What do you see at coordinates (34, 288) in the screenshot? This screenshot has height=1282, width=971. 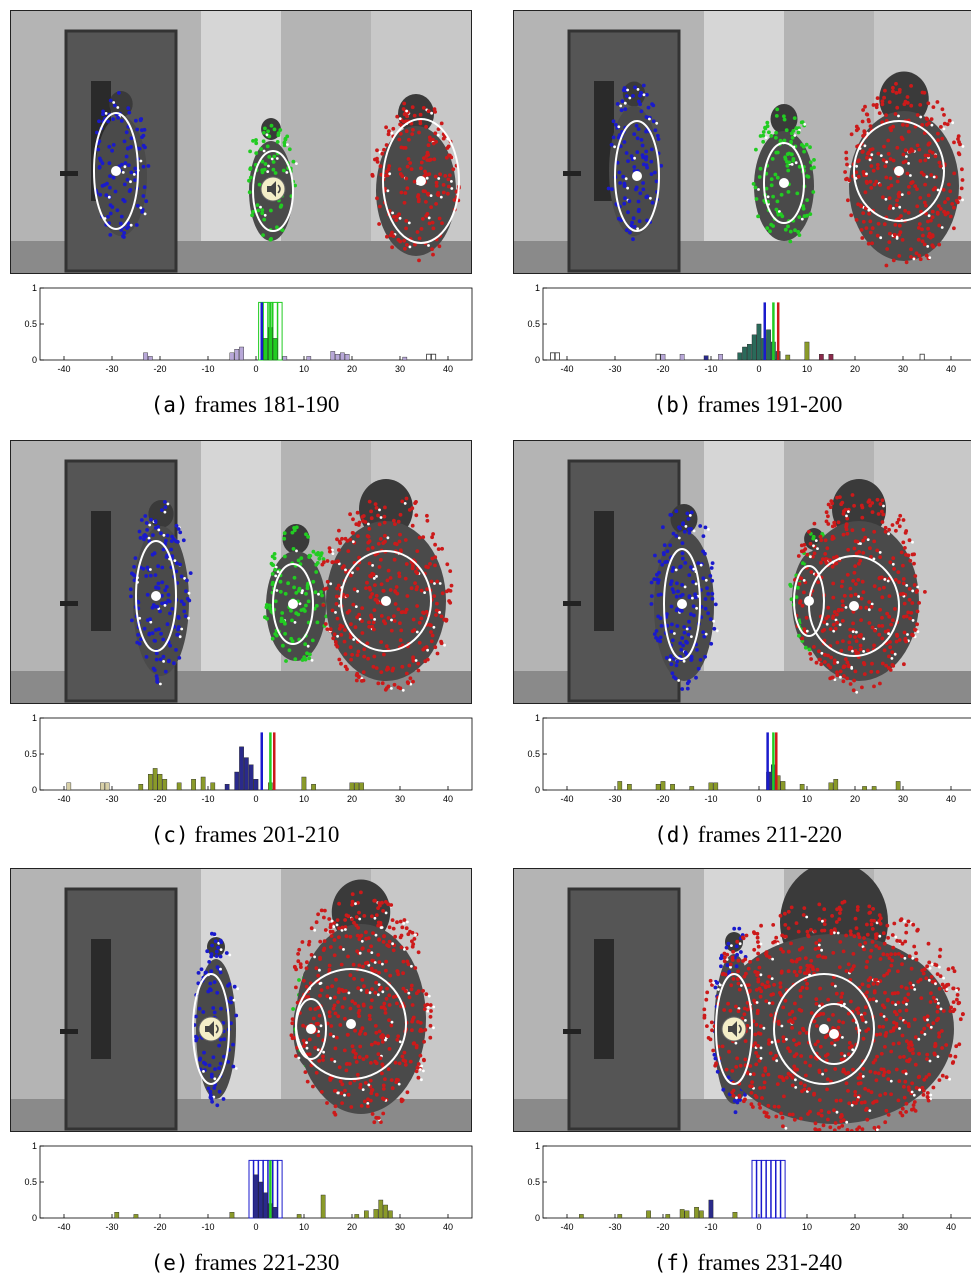 I see `y-tick-label: 1` at bounding box center [34, 288].